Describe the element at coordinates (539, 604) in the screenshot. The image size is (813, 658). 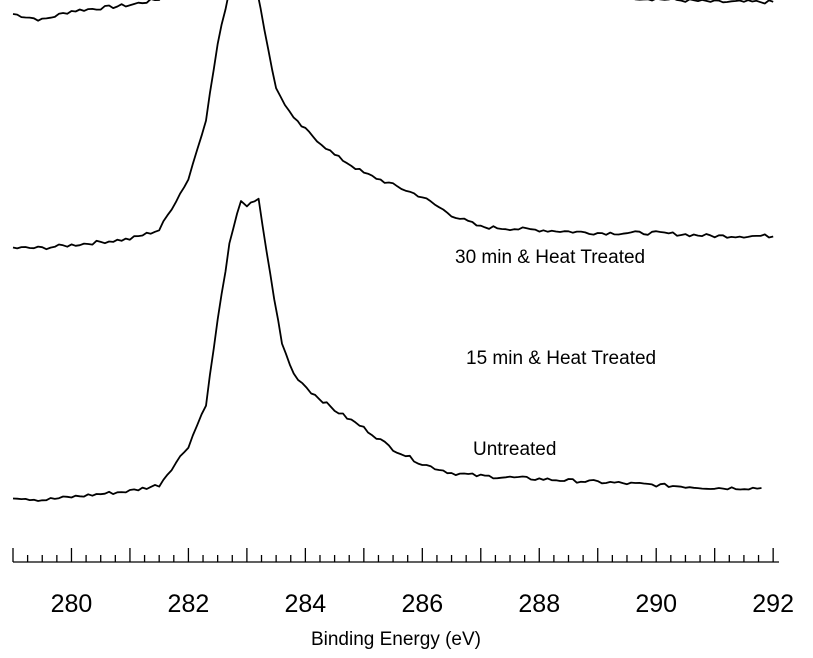
I see `x-tick-label: 288` at that location.